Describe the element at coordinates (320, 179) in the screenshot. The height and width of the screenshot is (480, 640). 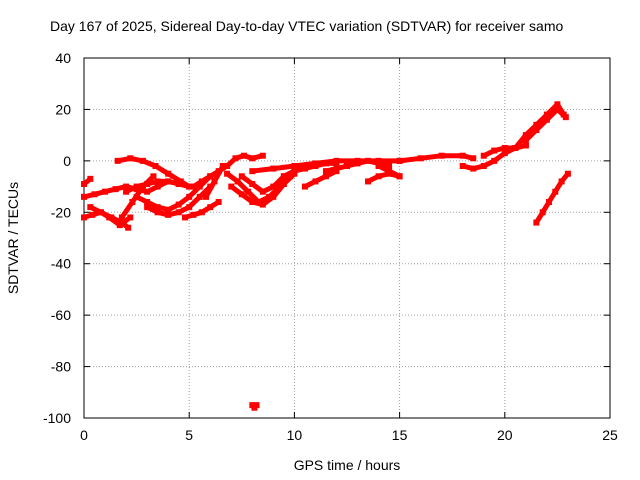
I see `data-series-track-s` at that location.